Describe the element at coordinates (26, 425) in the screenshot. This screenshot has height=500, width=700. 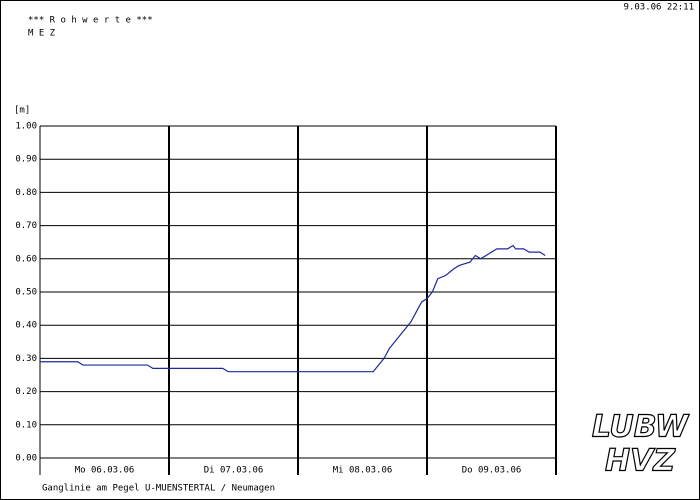
I see `y-tick-label: 0.10` at that location.